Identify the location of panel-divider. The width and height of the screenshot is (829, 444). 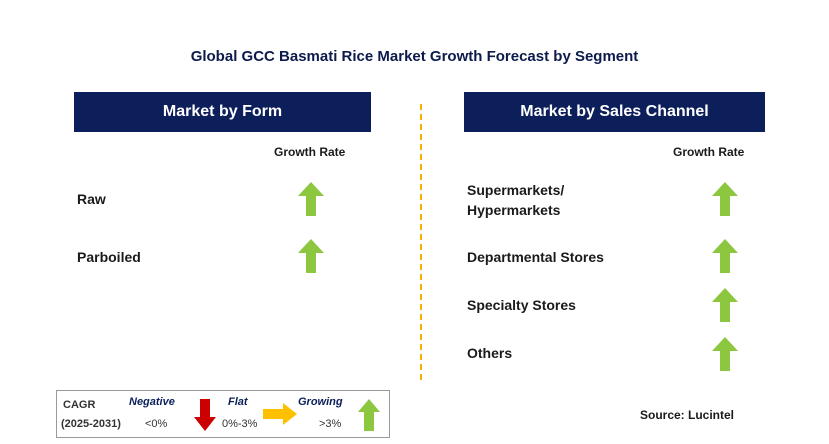
(421, 242).